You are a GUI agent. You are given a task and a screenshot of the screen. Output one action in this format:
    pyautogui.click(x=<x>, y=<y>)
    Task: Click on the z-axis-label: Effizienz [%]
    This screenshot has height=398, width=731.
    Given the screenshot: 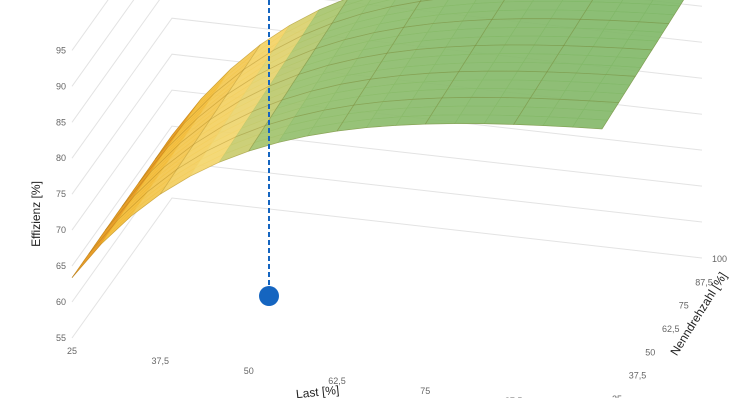 What is the action you would take?
    pyautogui.click(x=36, y=214)
    